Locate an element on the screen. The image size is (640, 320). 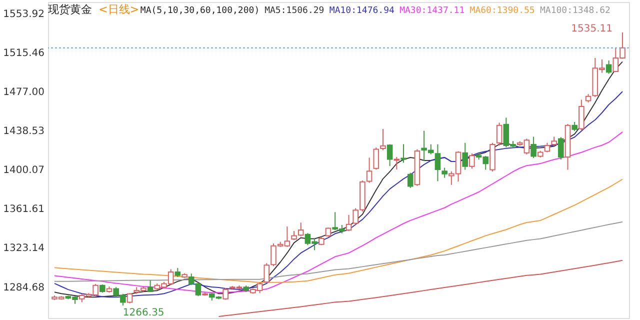
annotation: 1535.11 is located at coordinates (591, 28).